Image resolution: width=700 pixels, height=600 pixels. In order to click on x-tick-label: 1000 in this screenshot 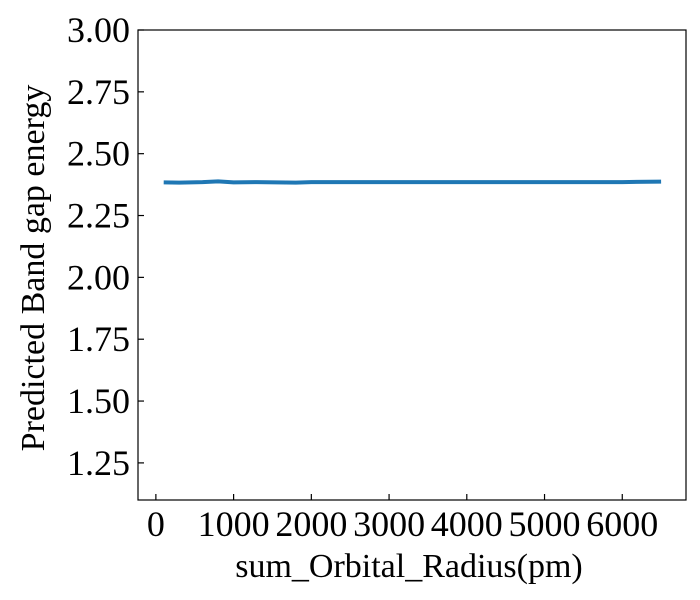, I will do `click(234, 524)`.